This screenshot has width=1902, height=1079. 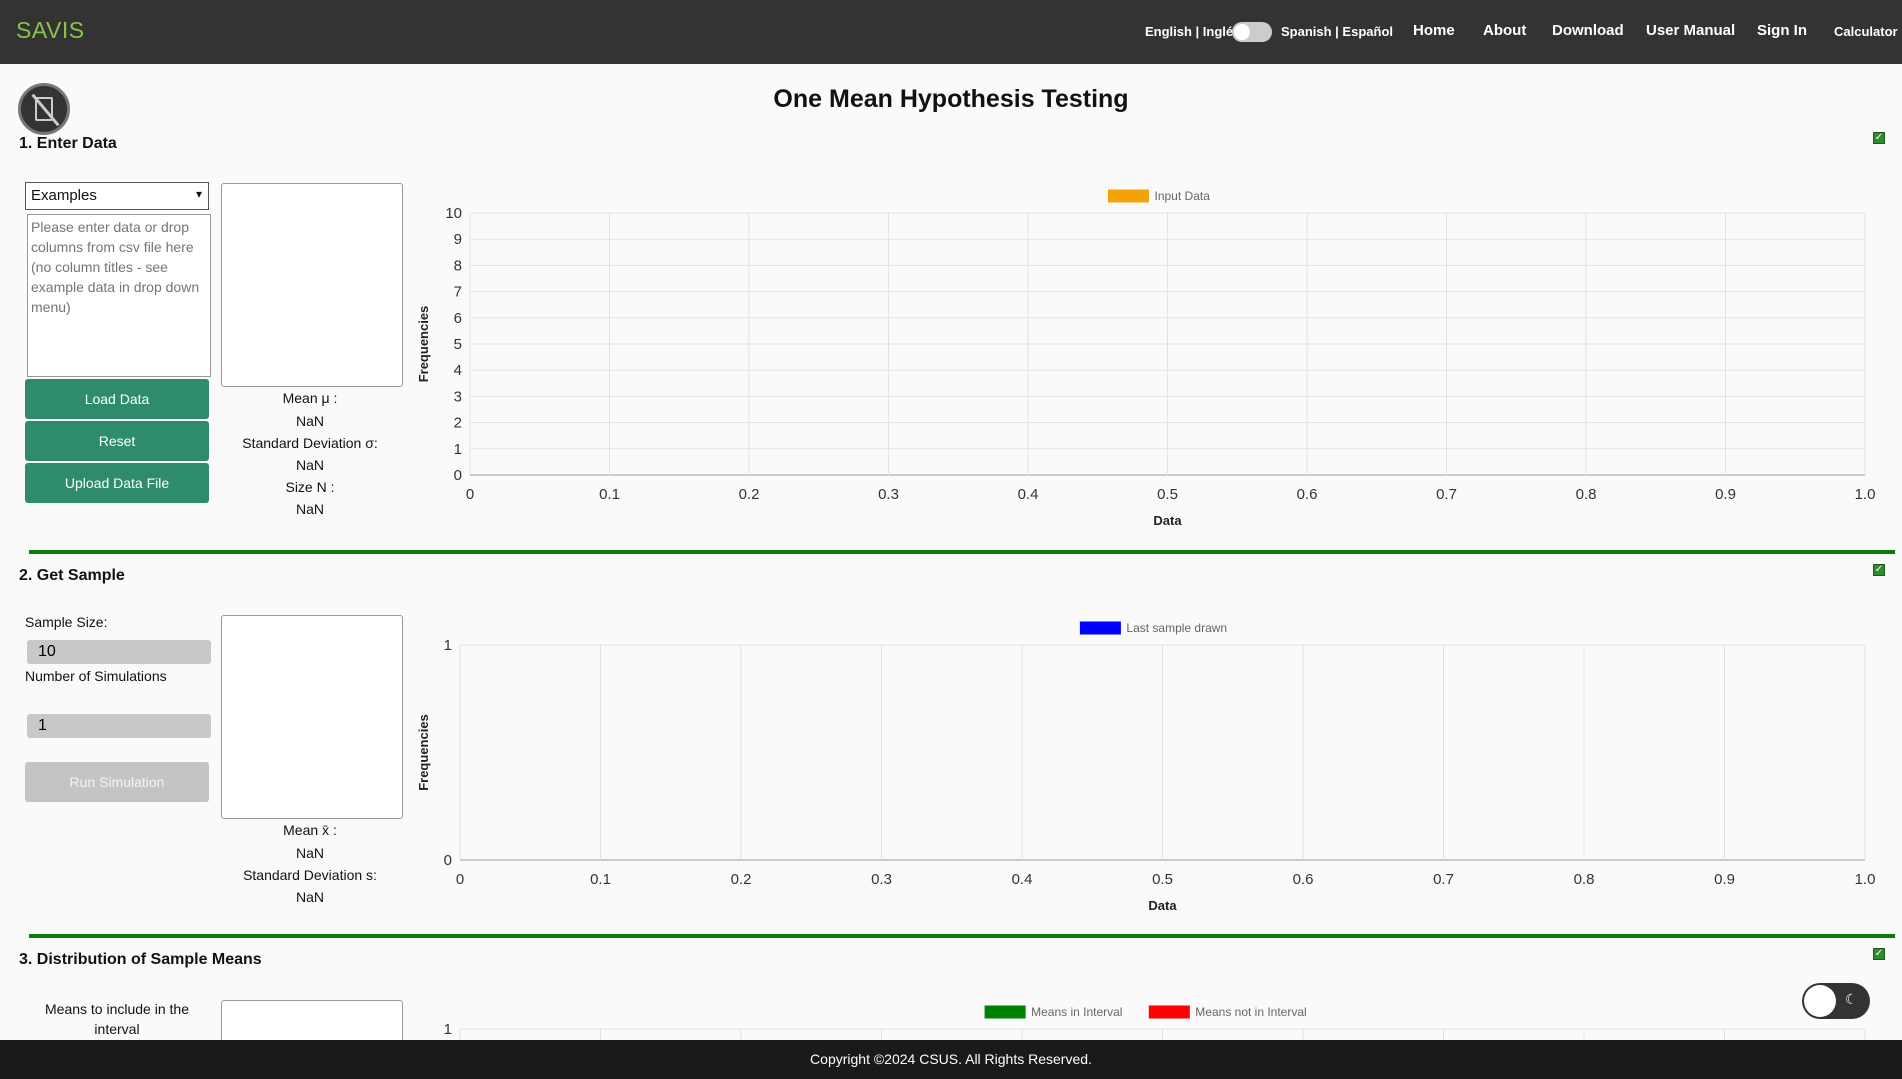 I want to click on dark-mode-toggle: ☾, so click(x=1836, y=1001).